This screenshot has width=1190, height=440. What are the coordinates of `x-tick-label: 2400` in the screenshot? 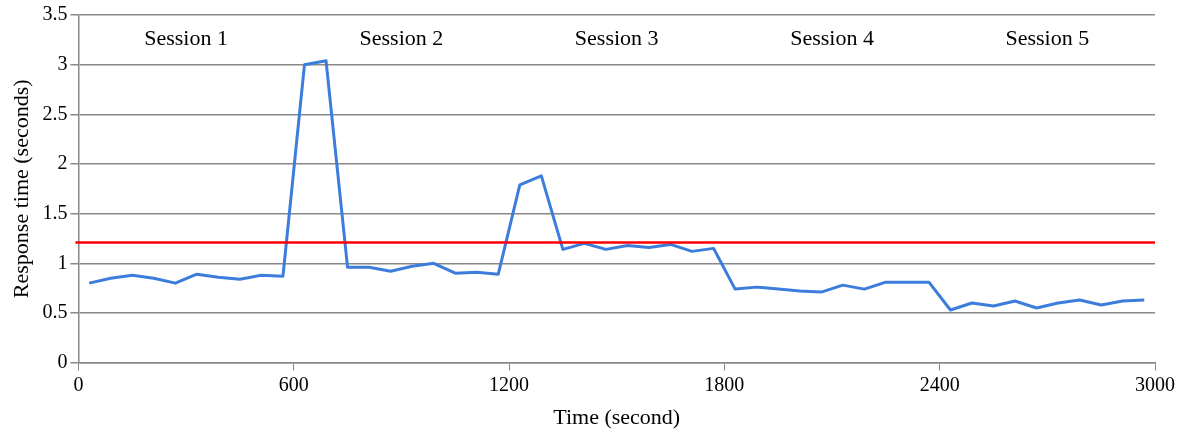 It's located at (939, 383).